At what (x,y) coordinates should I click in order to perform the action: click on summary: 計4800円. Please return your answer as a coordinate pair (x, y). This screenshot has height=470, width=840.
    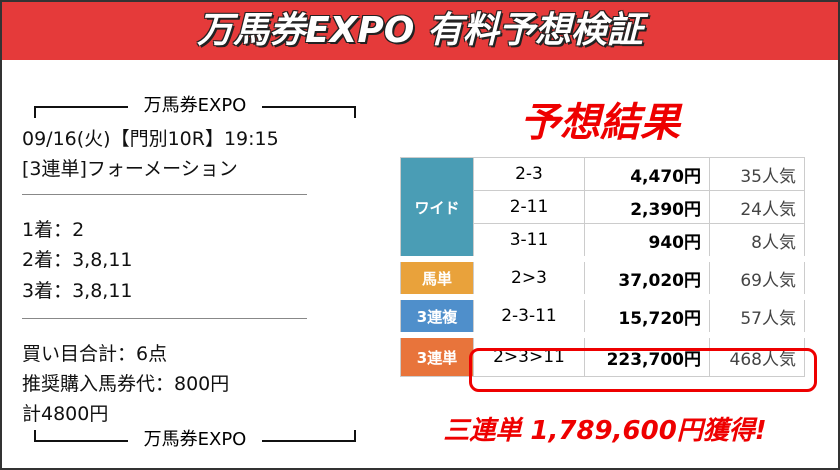
    Looking at the image, I should click on (65, 414).